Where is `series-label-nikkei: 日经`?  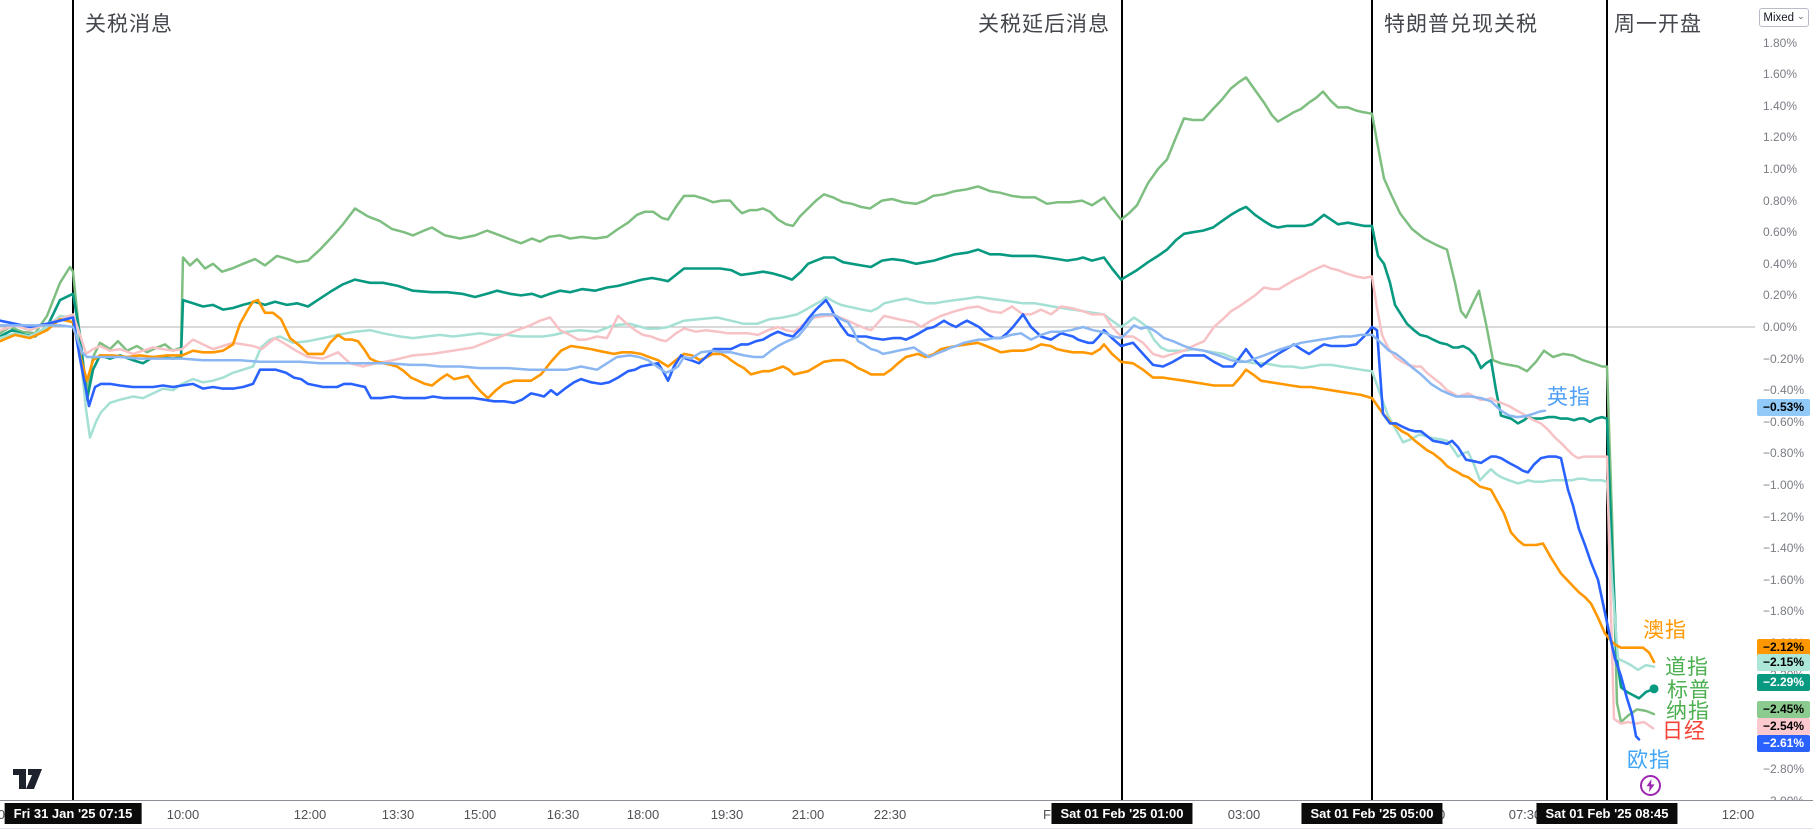
series-label-nikkei: 日经 is located at coordinates (1684, 731).